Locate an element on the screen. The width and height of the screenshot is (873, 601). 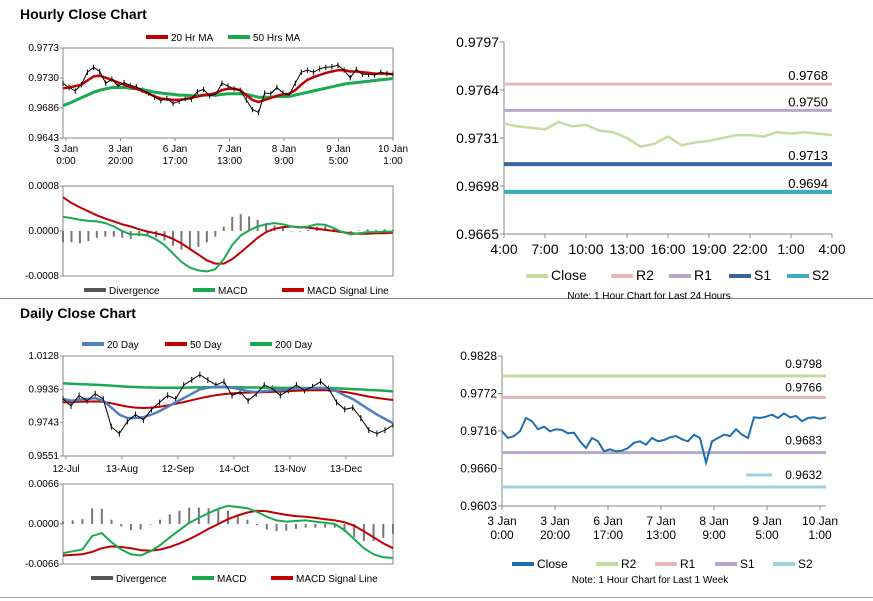
daily-price-x-tick-label: 13-Nov is located at coordinates (290, 469).